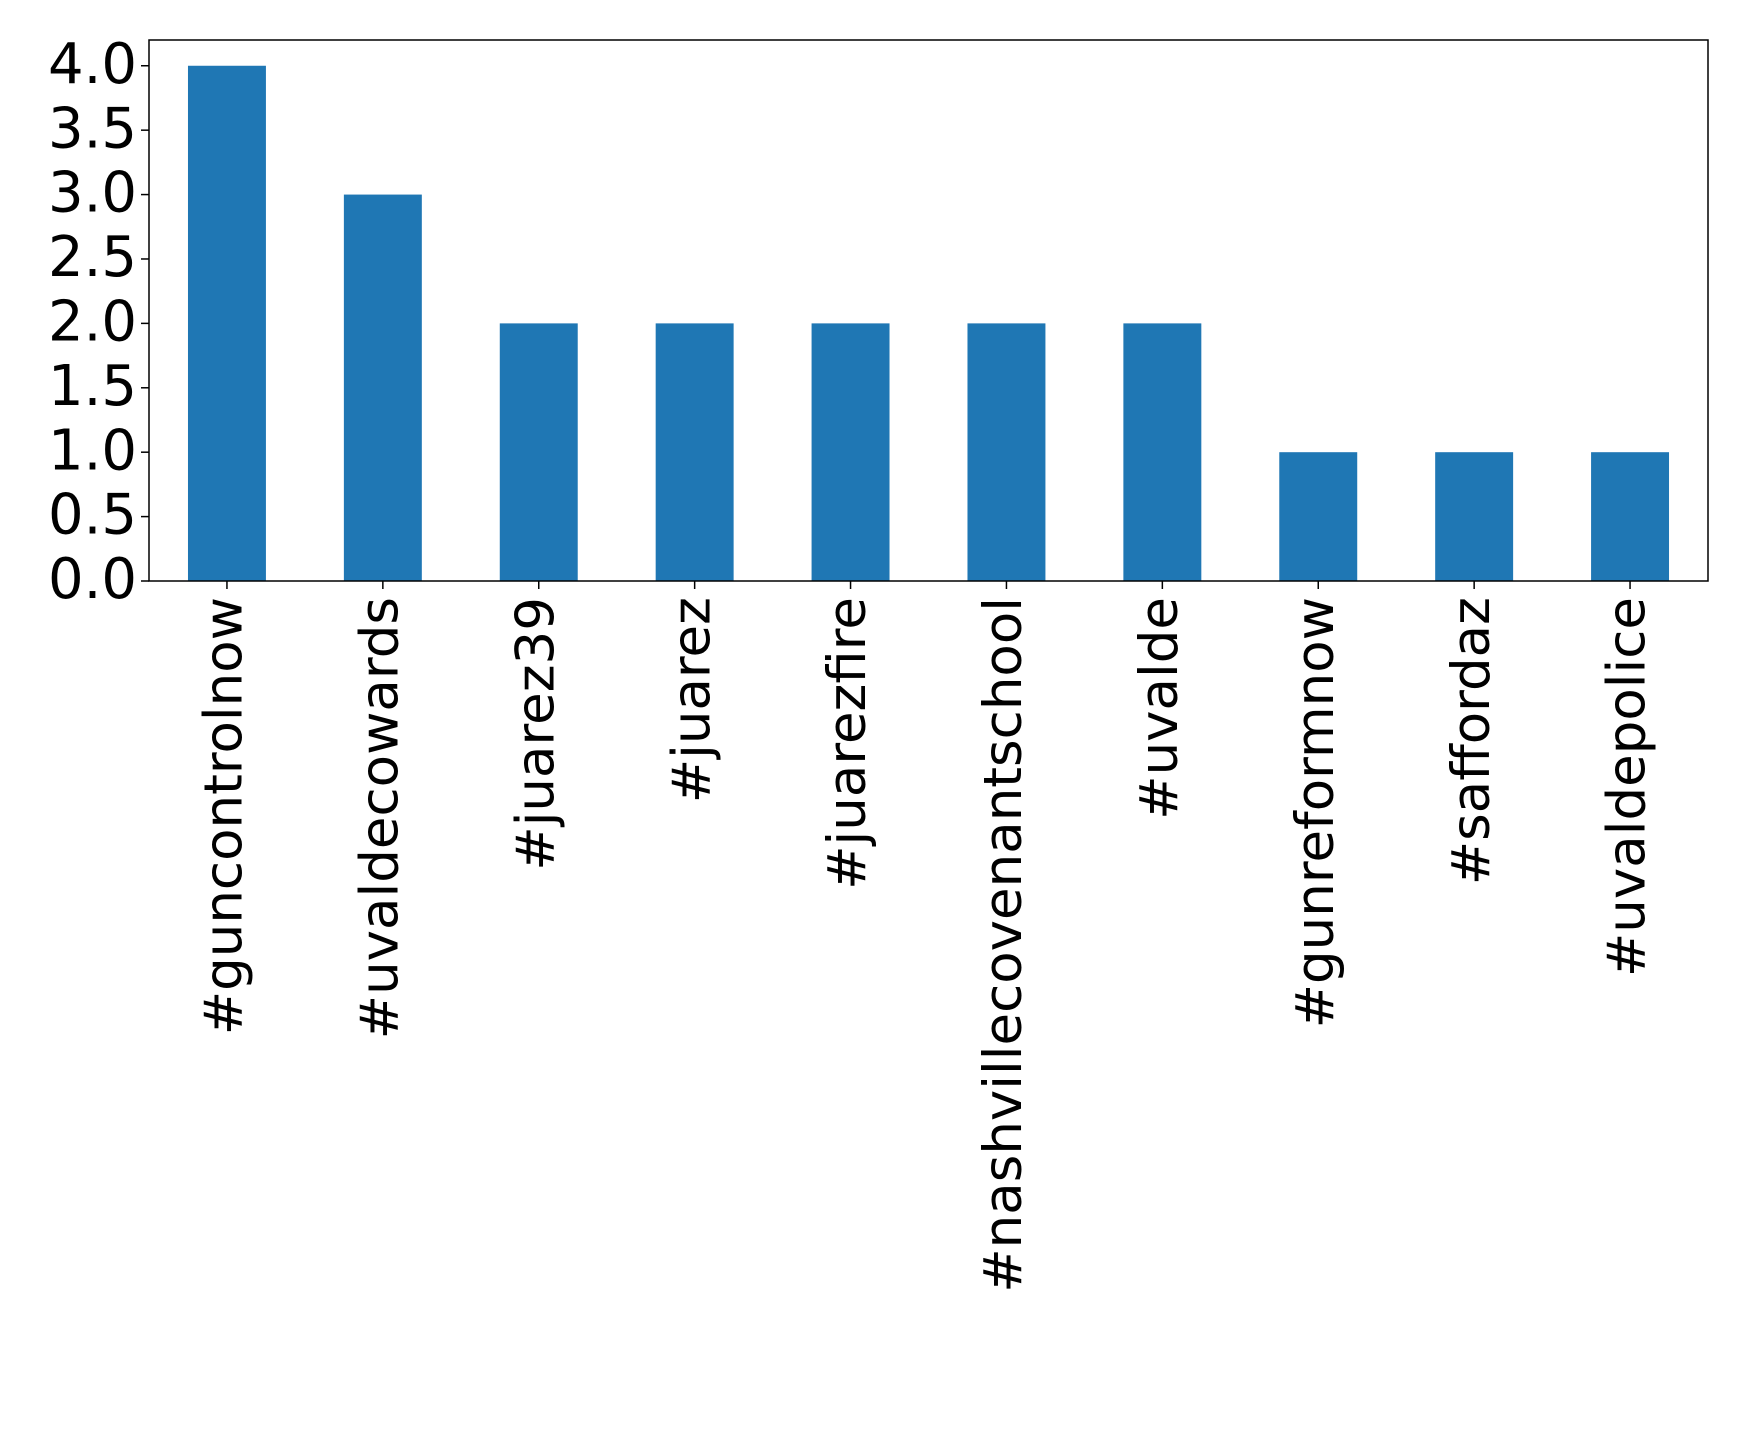  Describe the element at coordinates (691, 700) in the screenshot. I see `x-tick-label: #juarez` at that location.